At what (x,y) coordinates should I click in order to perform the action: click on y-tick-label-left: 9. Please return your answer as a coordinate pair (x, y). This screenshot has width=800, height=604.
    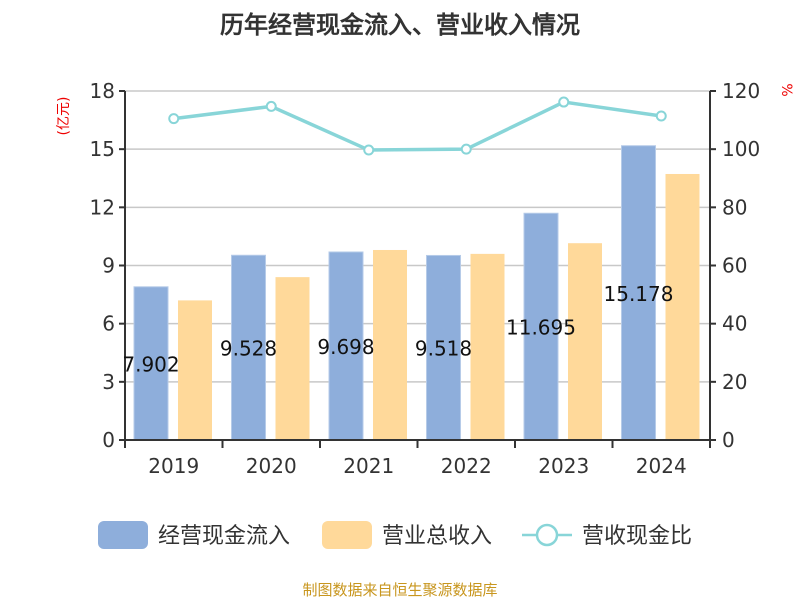
    Looking at the image, I should click on (108, 266).